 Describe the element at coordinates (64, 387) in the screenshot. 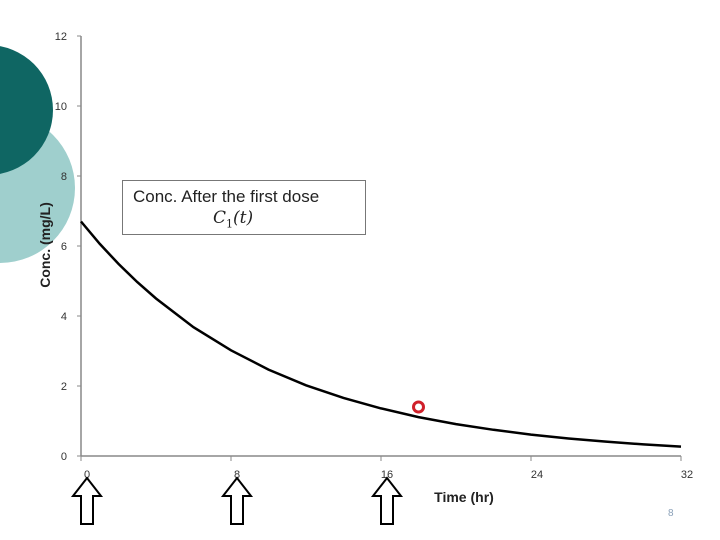

I see `y-tick-label: 2` at that location.